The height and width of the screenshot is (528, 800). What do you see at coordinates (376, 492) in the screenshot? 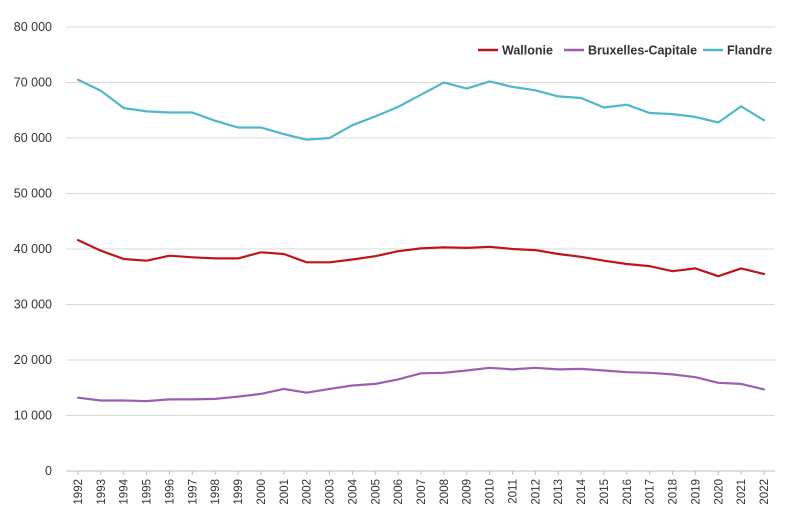
I see `x-tick-label: 2005` at bounding box center [376, 492].